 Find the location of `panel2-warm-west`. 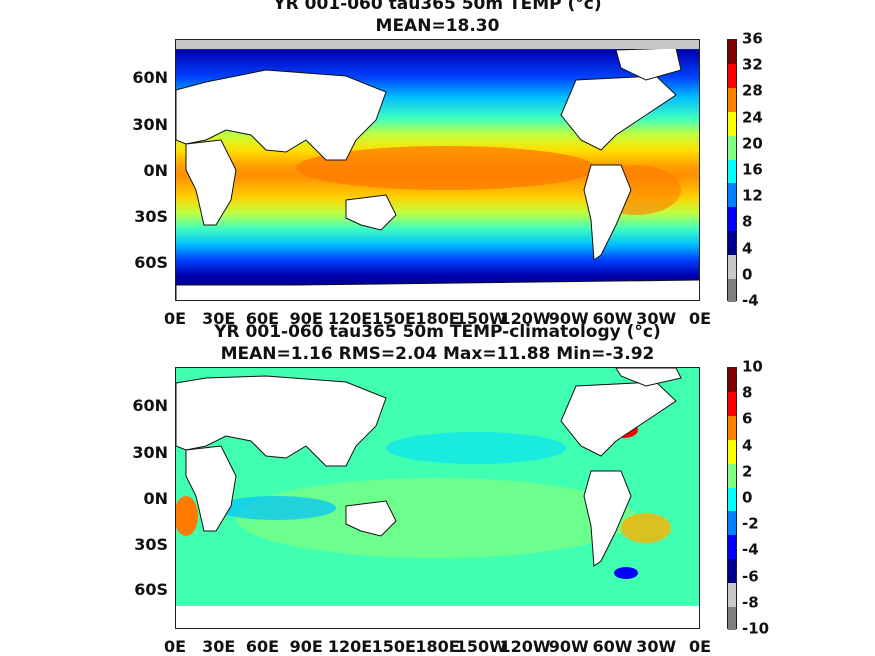

panel2-warm-west is located at coordinates (187, 516).